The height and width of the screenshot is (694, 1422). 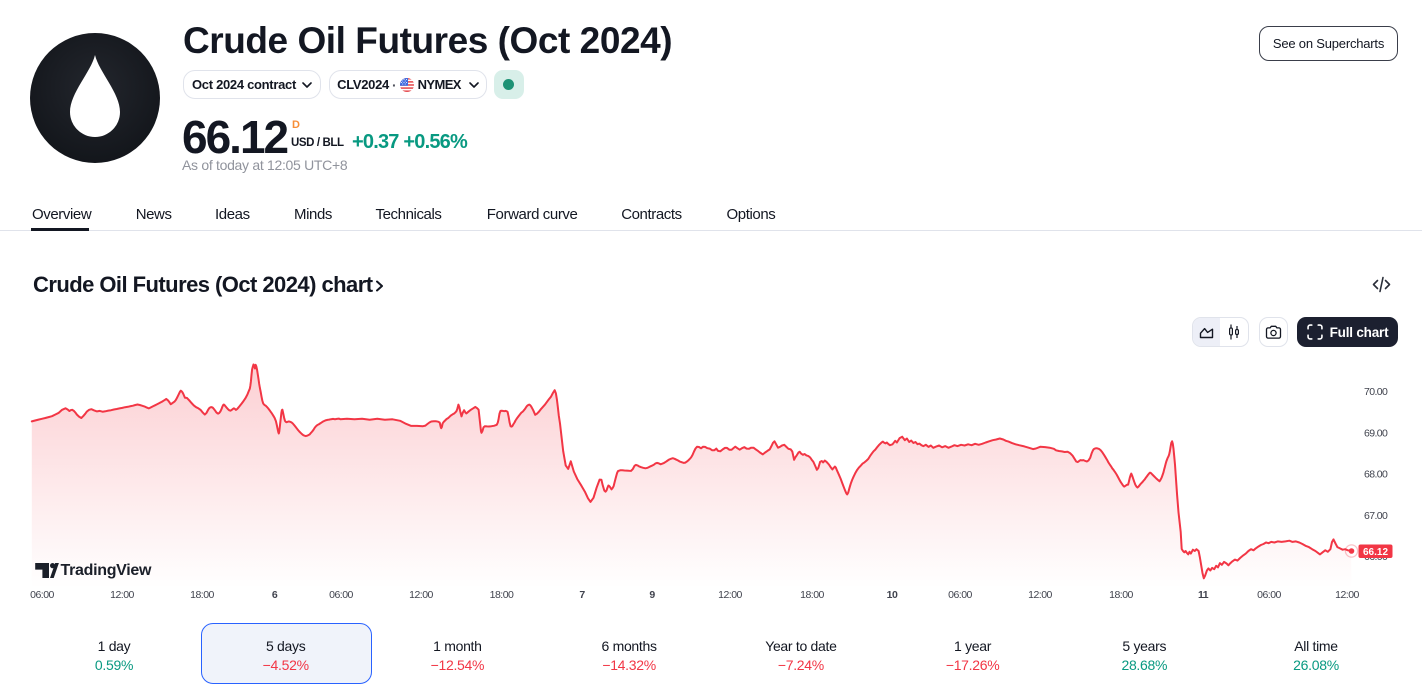 What do you see at coordinates (107, 570) in the screenshot?
I see `svg-text: TradingView` at bounding box center [107, 570].